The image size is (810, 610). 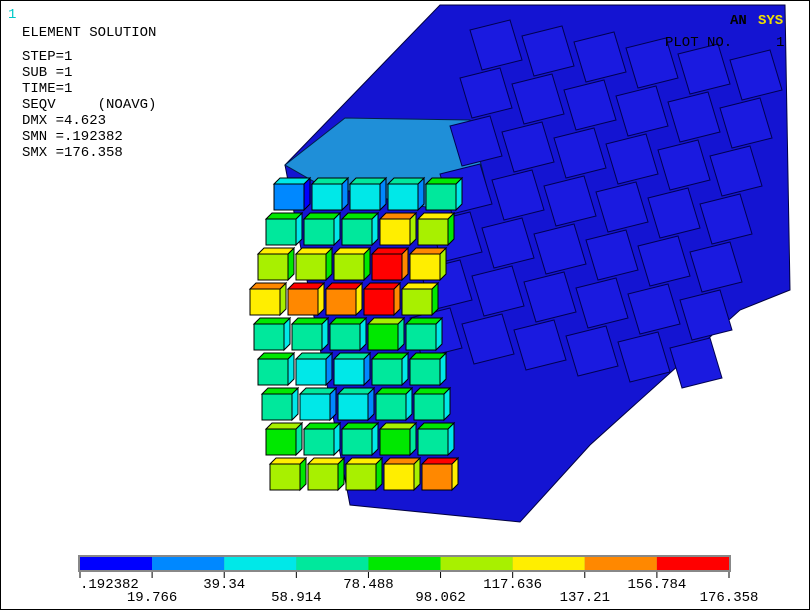 I want to click on logo-an: AN, so click(x=738, y=21).